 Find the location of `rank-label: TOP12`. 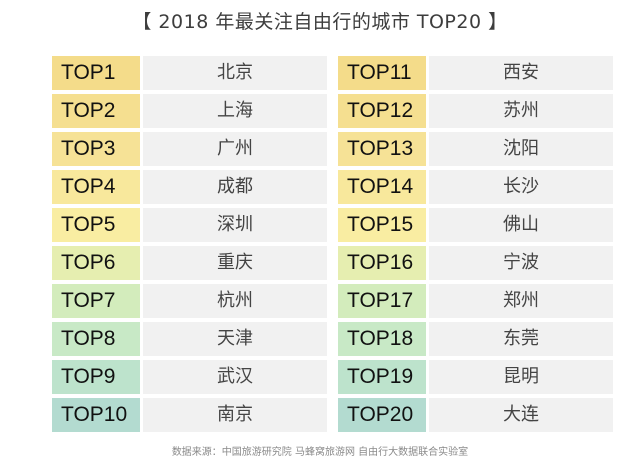

rank-label: TOP12 is located at coordinates (382, 111).